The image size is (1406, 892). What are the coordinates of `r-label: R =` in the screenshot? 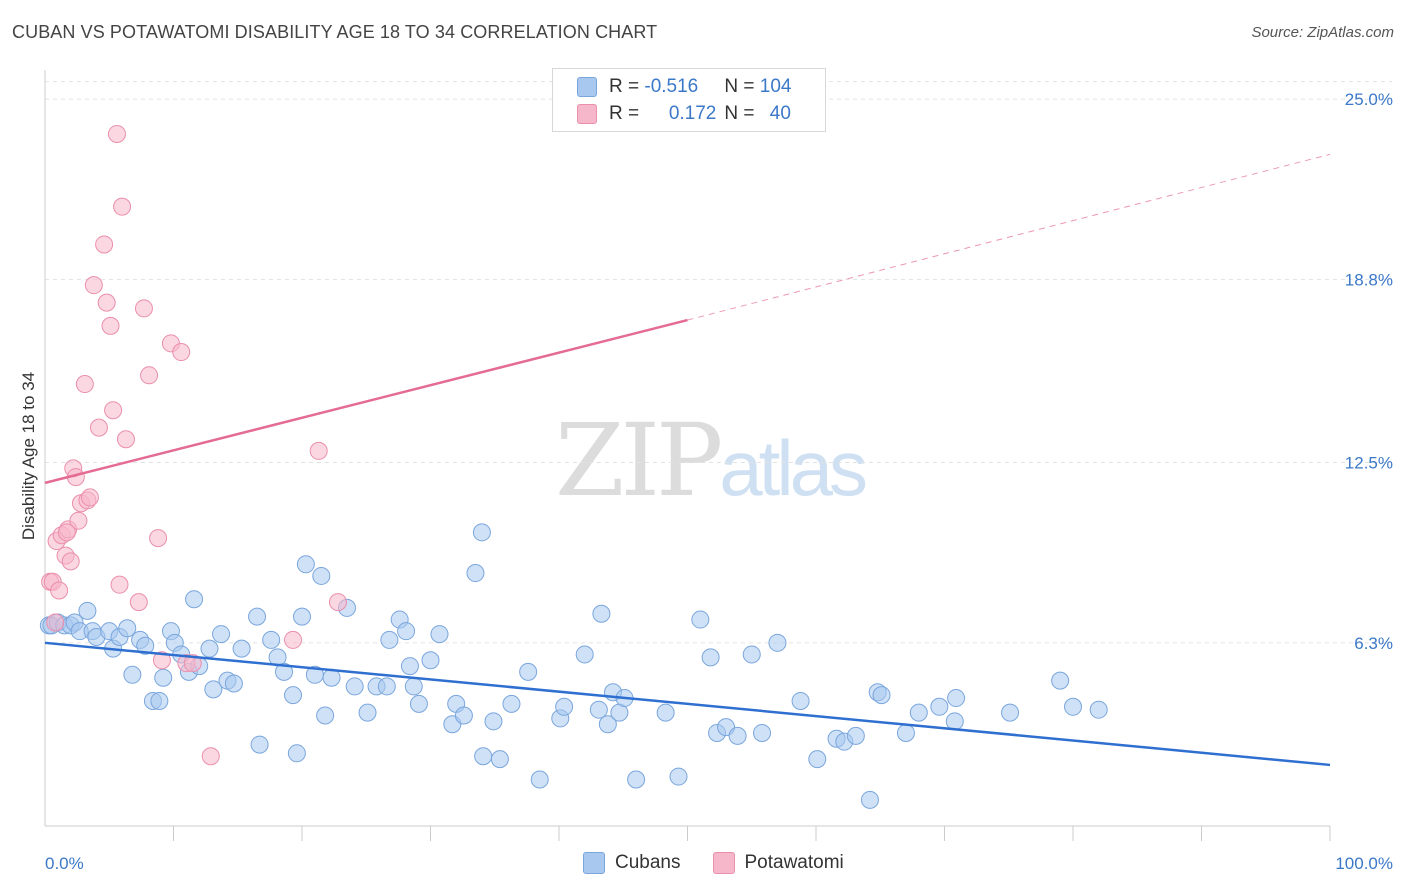 It's located at (627, 113).